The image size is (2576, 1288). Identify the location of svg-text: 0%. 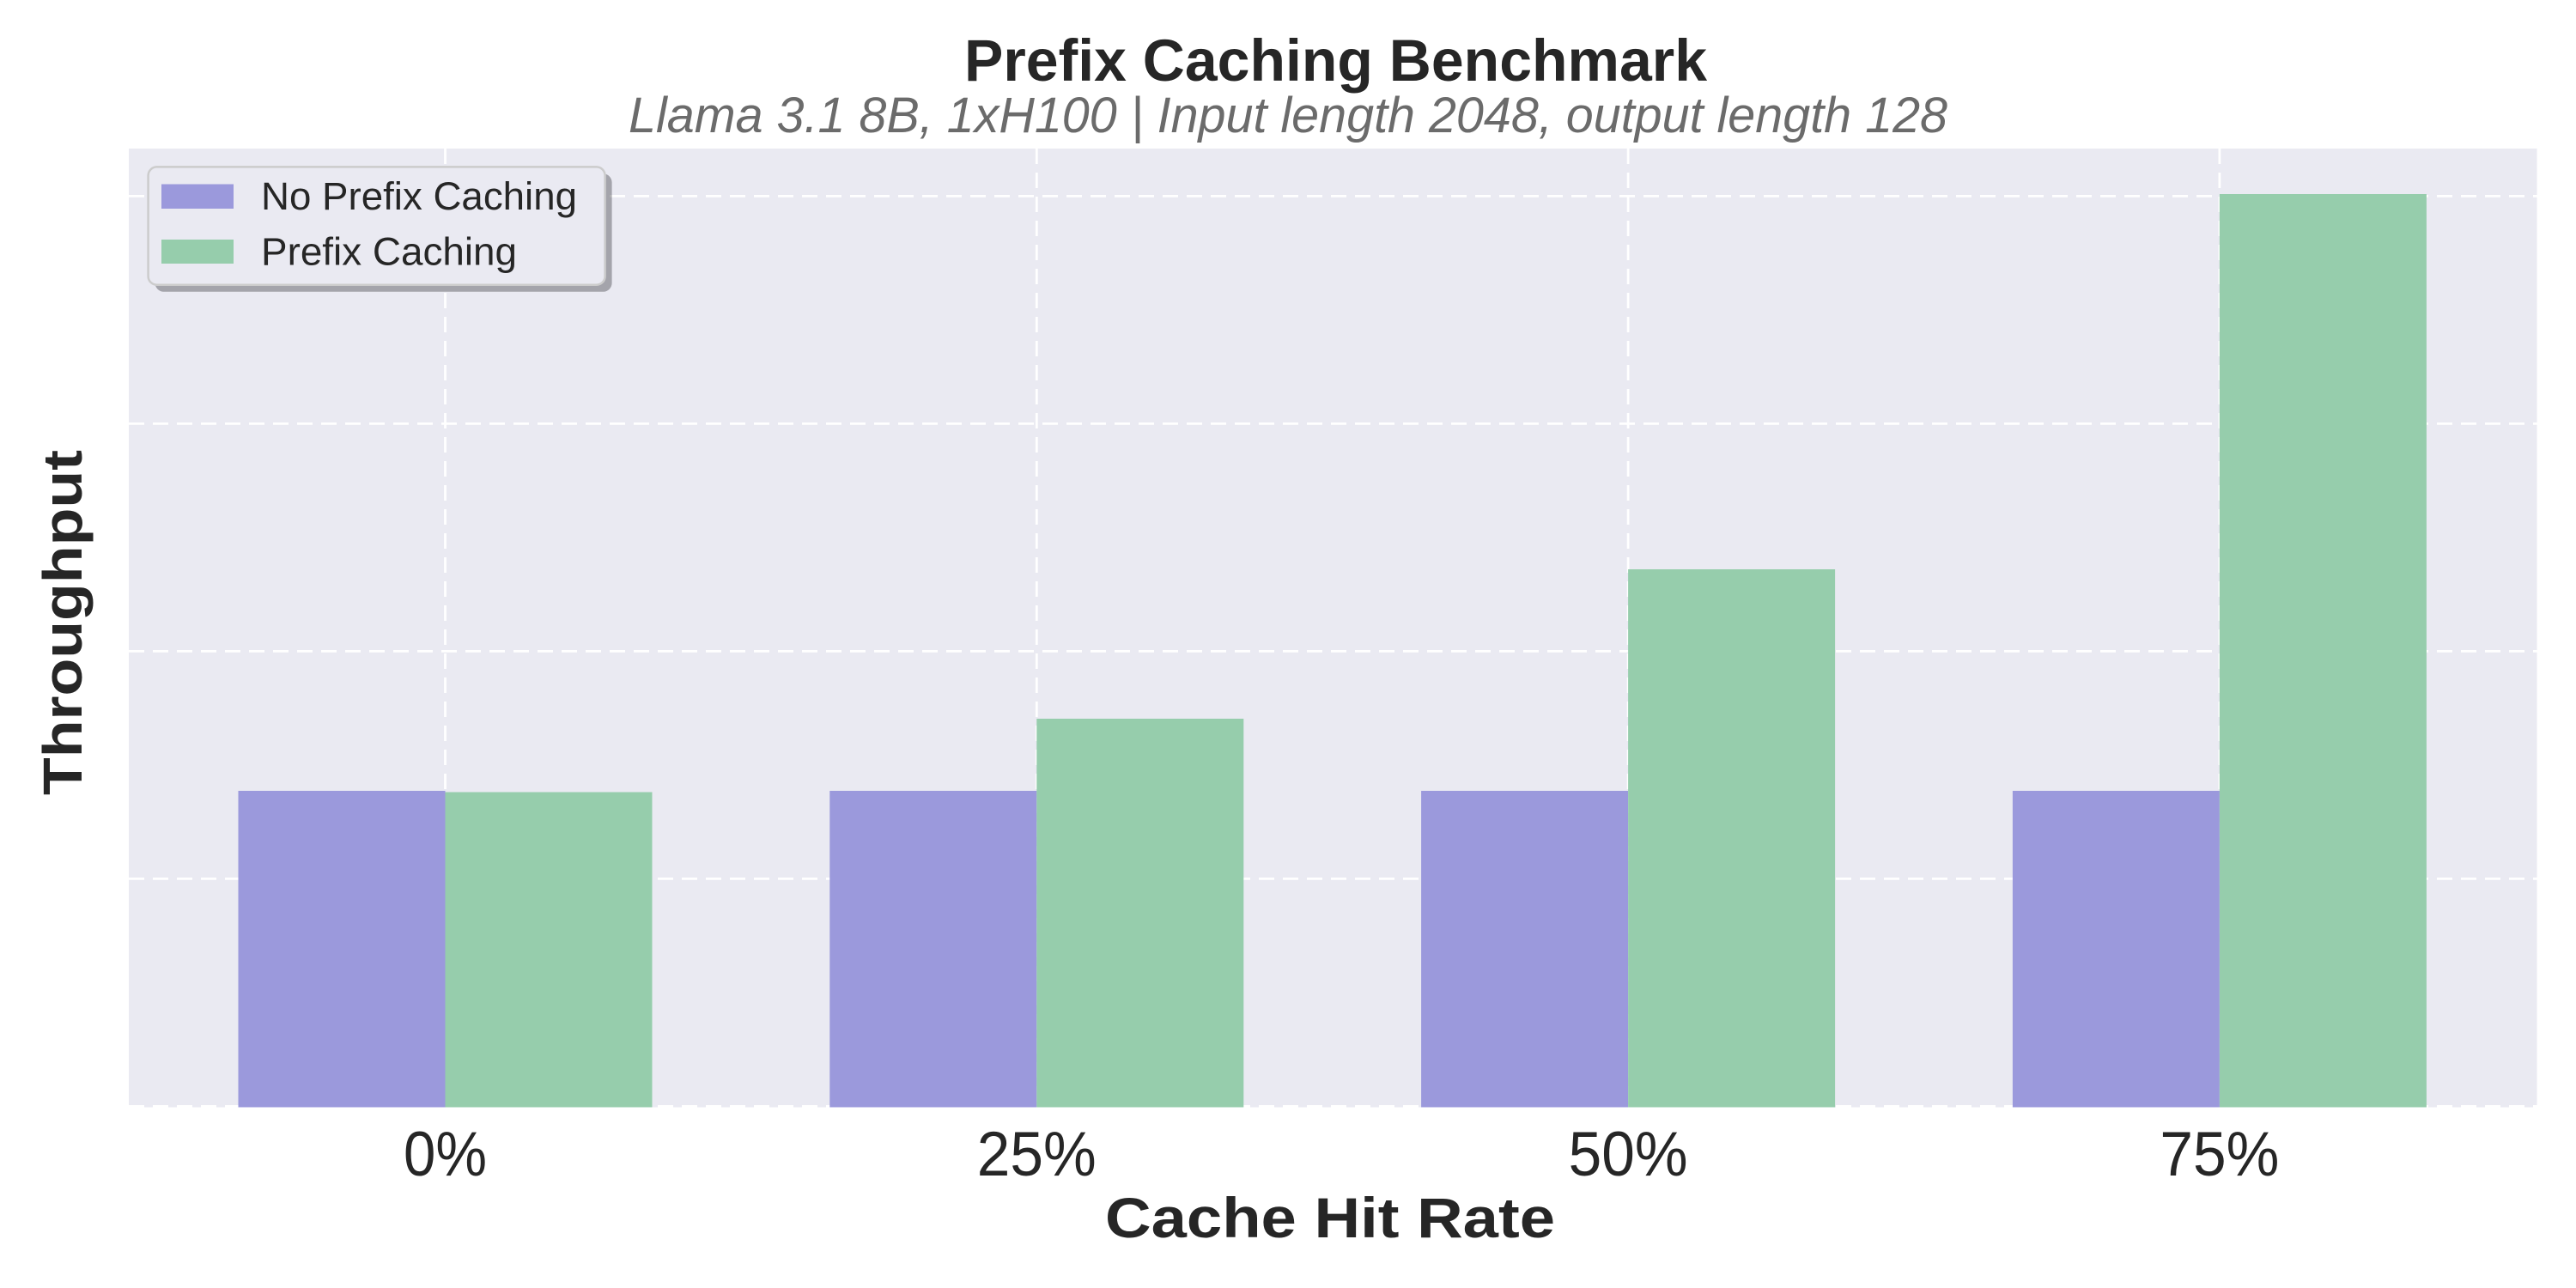
(446, 1155).